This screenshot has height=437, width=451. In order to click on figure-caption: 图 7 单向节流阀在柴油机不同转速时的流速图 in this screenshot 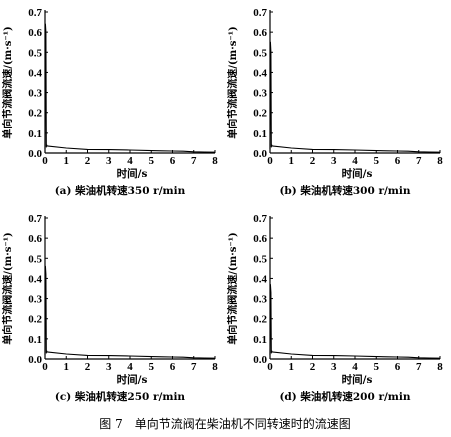, I will do `click(224, 423)`.